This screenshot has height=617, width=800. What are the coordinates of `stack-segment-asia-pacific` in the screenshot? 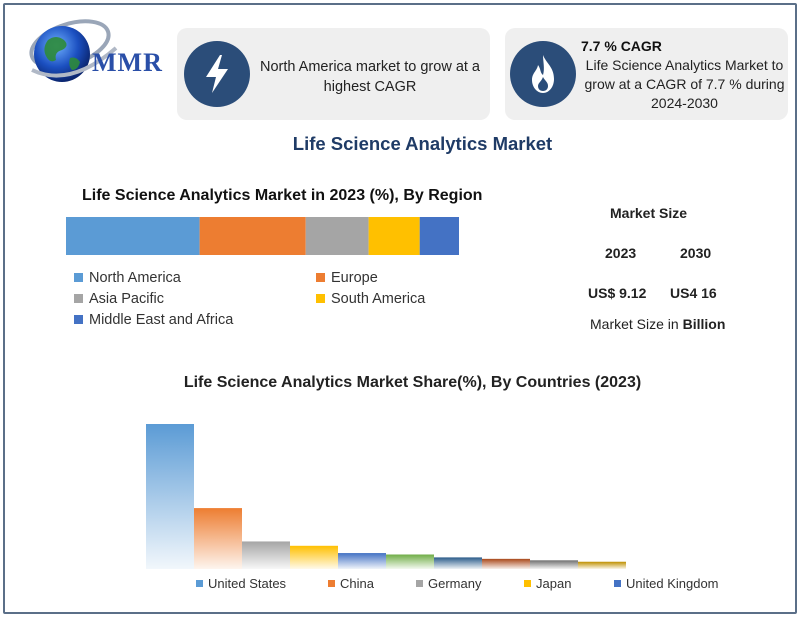 It's located at (337, 236).